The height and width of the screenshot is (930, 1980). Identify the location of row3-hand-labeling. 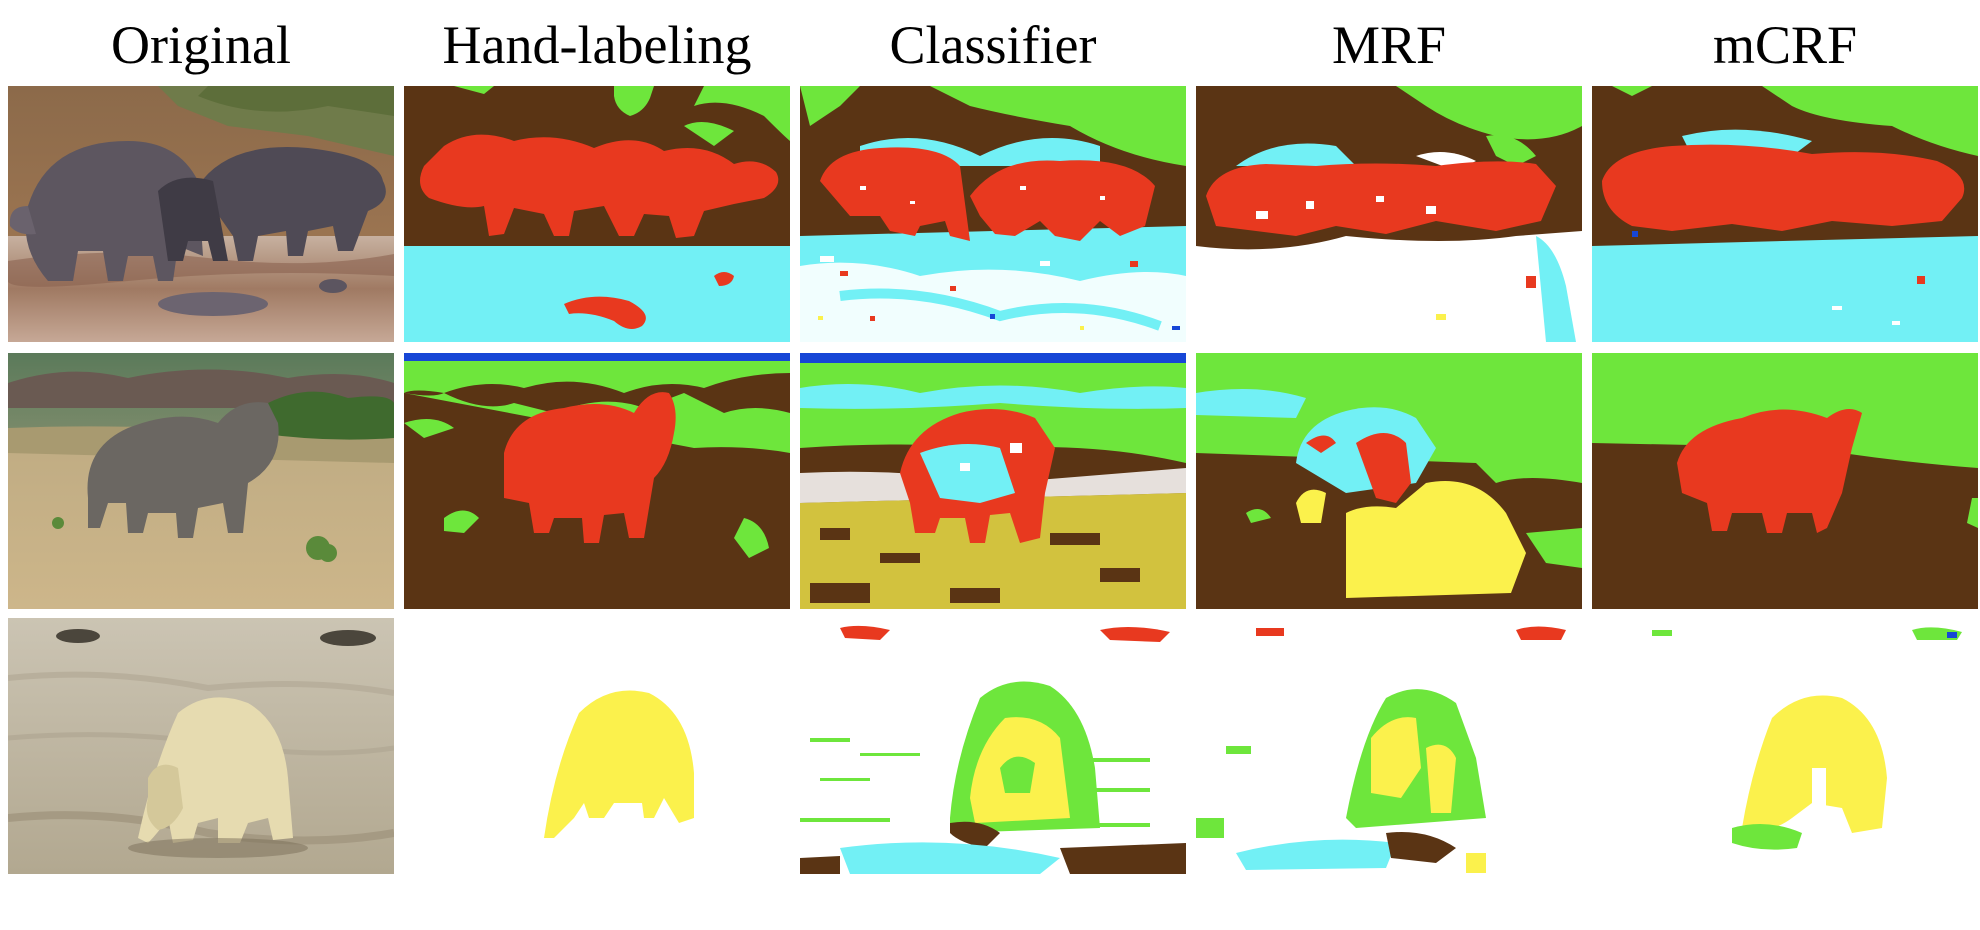
(597, 746).